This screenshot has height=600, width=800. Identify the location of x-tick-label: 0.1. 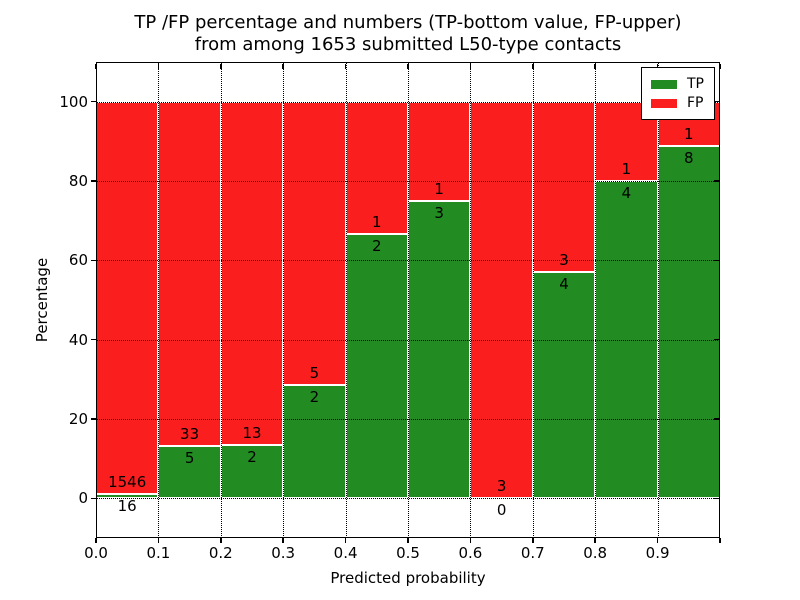
(158, 553).